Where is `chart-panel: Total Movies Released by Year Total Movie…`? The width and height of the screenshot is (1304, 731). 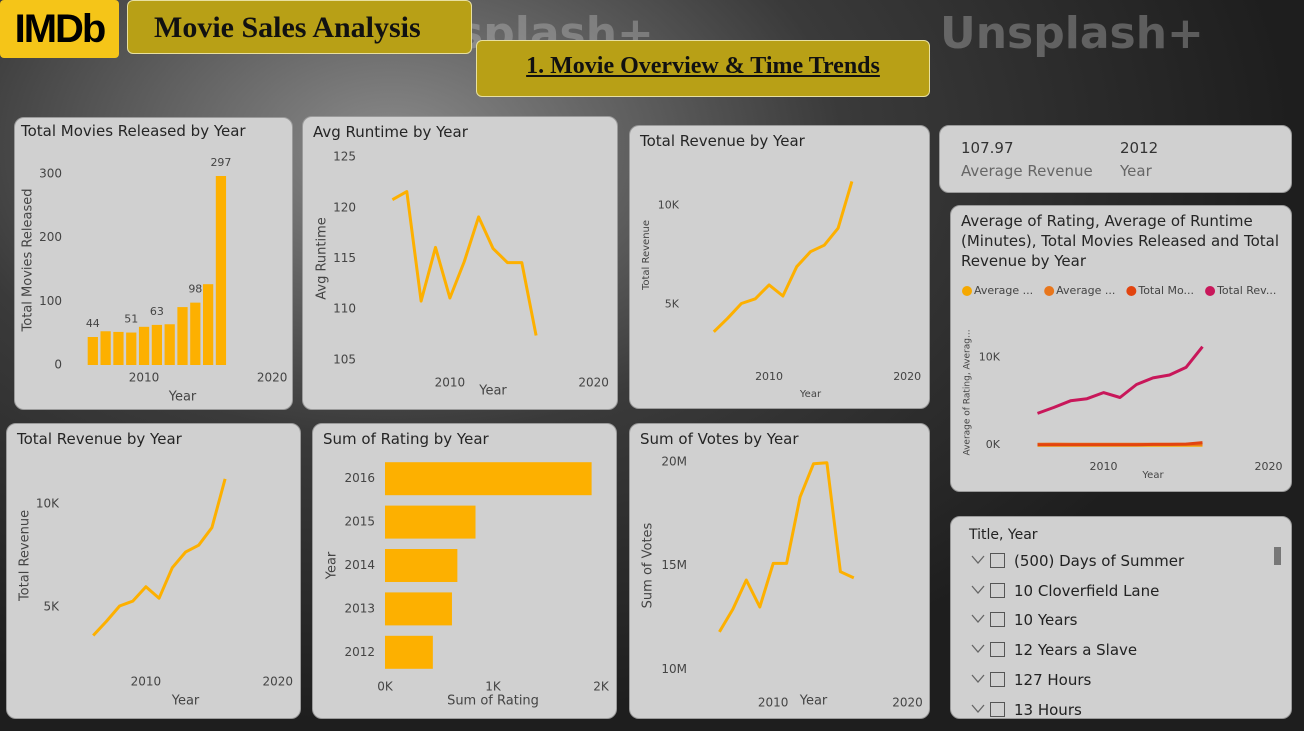
chart-panel: Total Movies Released by Year Total Movie… is located at coordinates (153, 263).